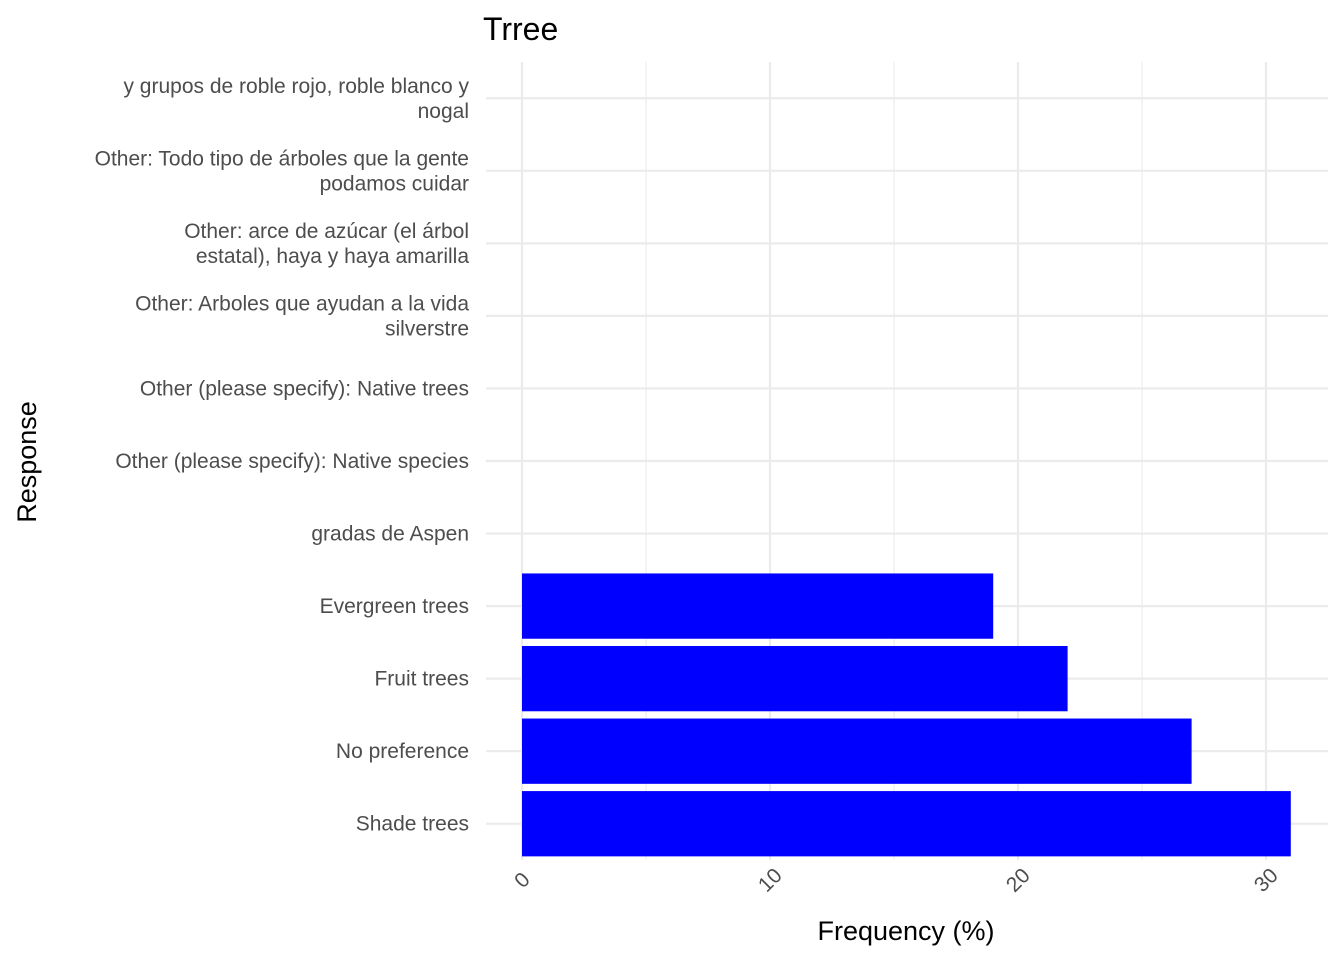 This screenshot has width=1344, height=960. I want to click on x-tick-label: 0, so click(522, 880).